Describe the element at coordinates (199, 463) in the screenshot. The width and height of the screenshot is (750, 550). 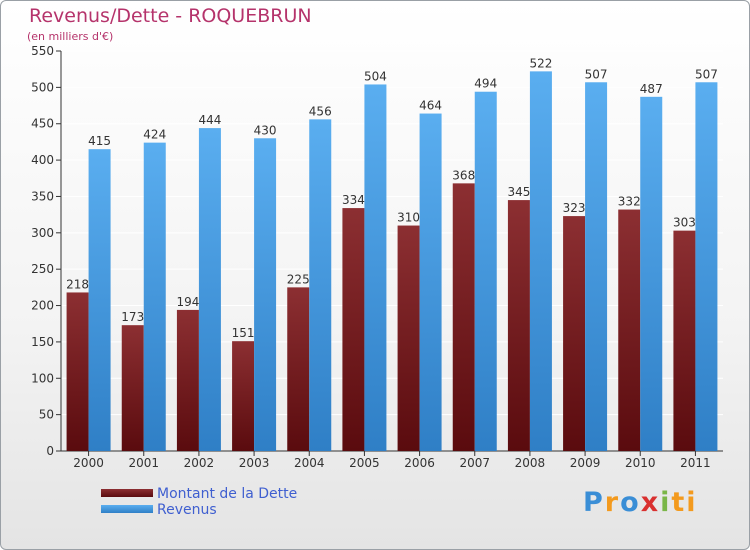
I see `x-tick-label: 2002` at that location.